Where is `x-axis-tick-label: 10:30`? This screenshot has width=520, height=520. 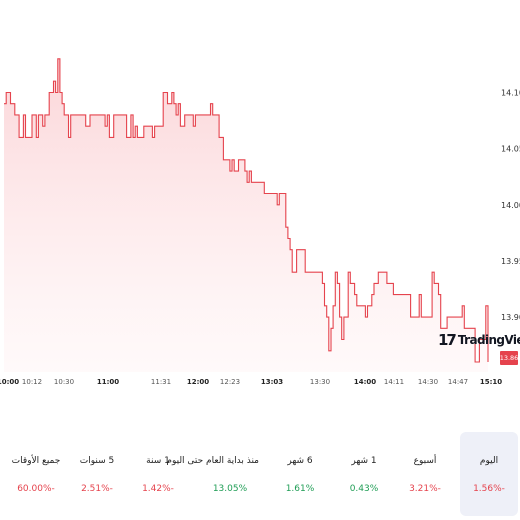 x-axis-tick-label: 10:30 is located at coordinates (64, 382).